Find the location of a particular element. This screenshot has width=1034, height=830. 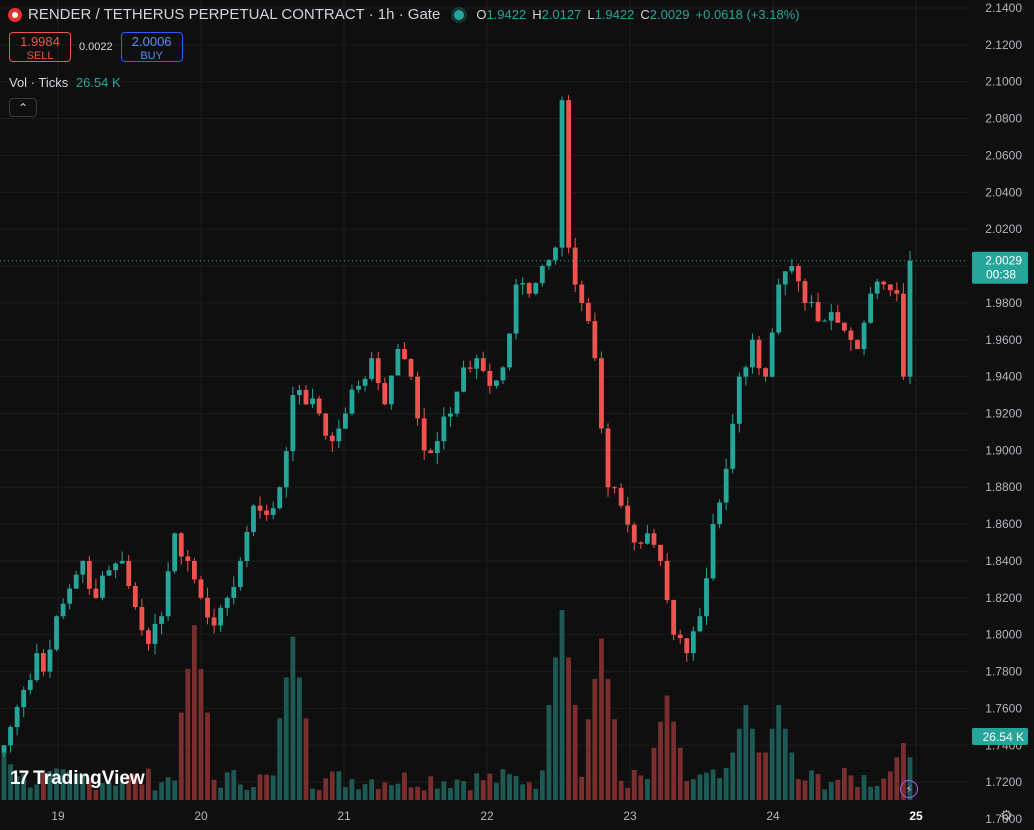

price-tick-label: 1.8800 is located at coordinates (1003, 487).